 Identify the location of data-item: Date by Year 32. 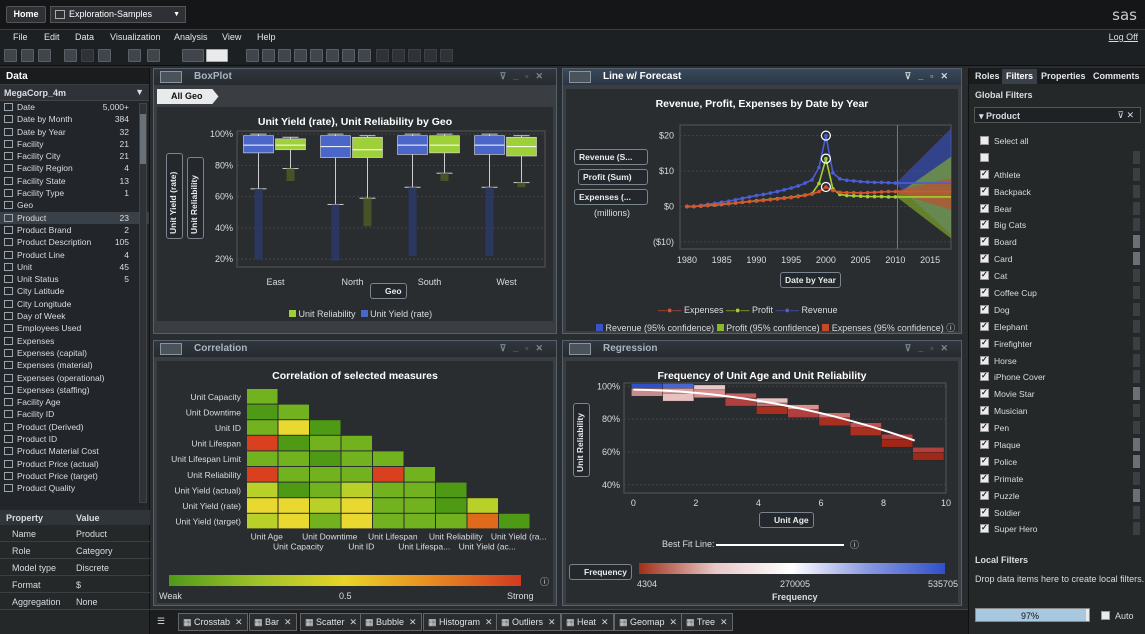
(74, 132).